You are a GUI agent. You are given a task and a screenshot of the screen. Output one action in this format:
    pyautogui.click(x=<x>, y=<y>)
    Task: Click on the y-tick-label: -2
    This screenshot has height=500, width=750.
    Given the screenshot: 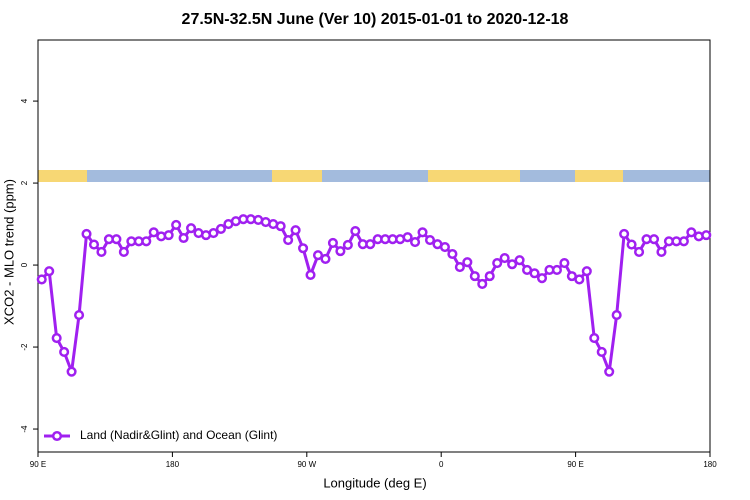 What is the action you would take?
    pyautogui.click(x=24, y=347)
    